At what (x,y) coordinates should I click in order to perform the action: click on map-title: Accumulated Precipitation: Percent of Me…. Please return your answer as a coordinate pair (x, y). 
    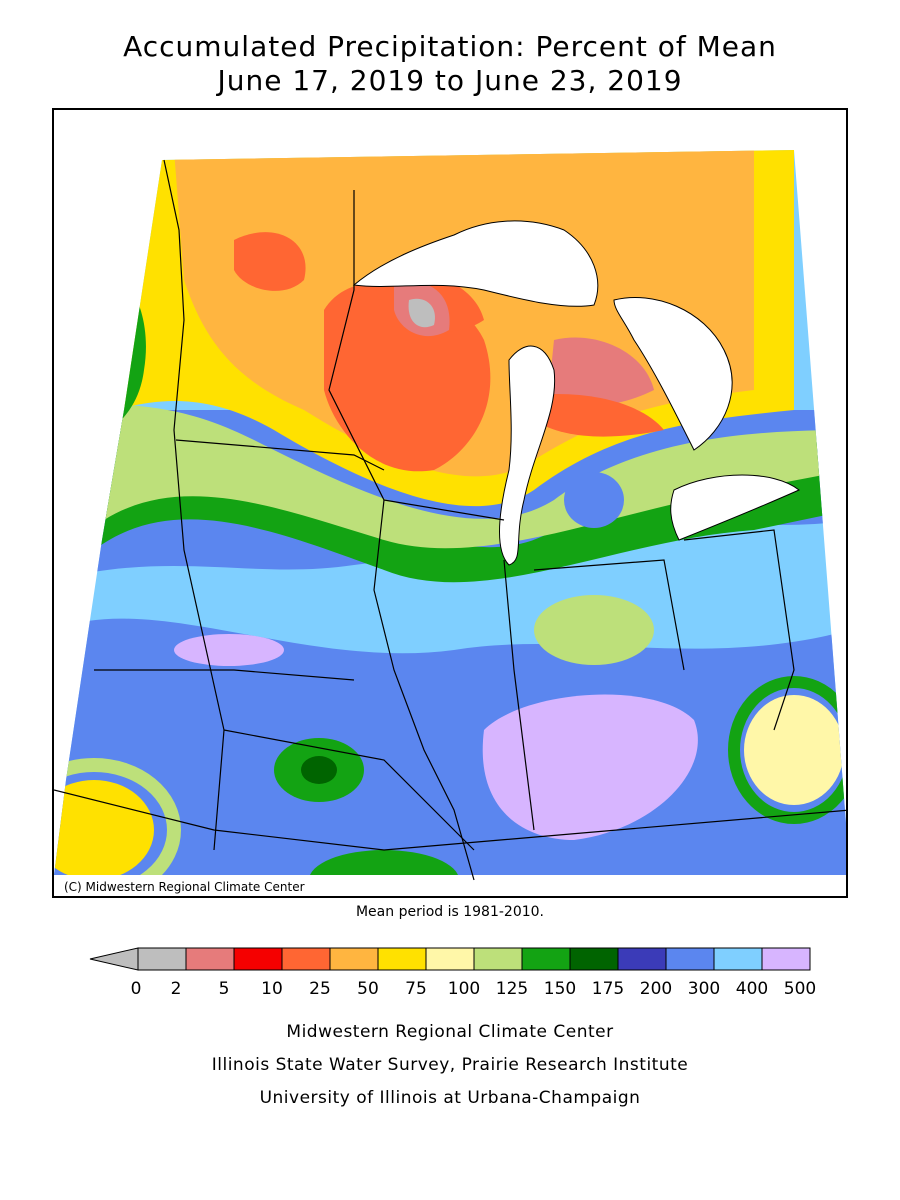
    Looking at the image, I should click on (450, 46).